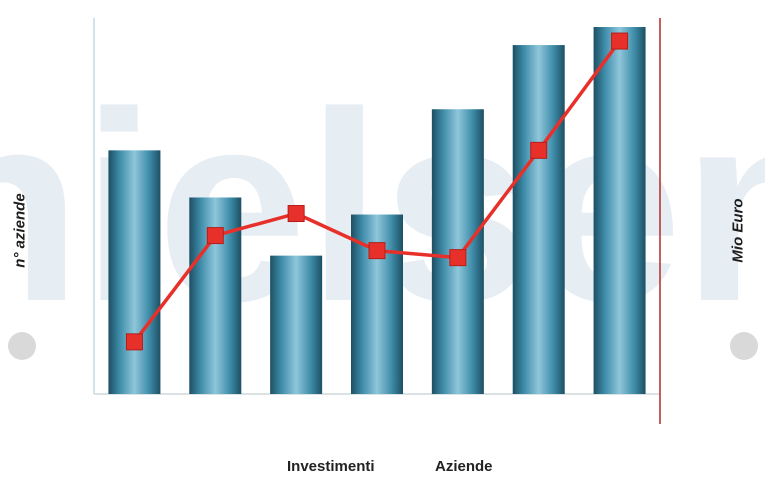 Image resolution: width=765 pixels, height=489 pixels. I want to click on watermark-dot-left, so click(22, 346).